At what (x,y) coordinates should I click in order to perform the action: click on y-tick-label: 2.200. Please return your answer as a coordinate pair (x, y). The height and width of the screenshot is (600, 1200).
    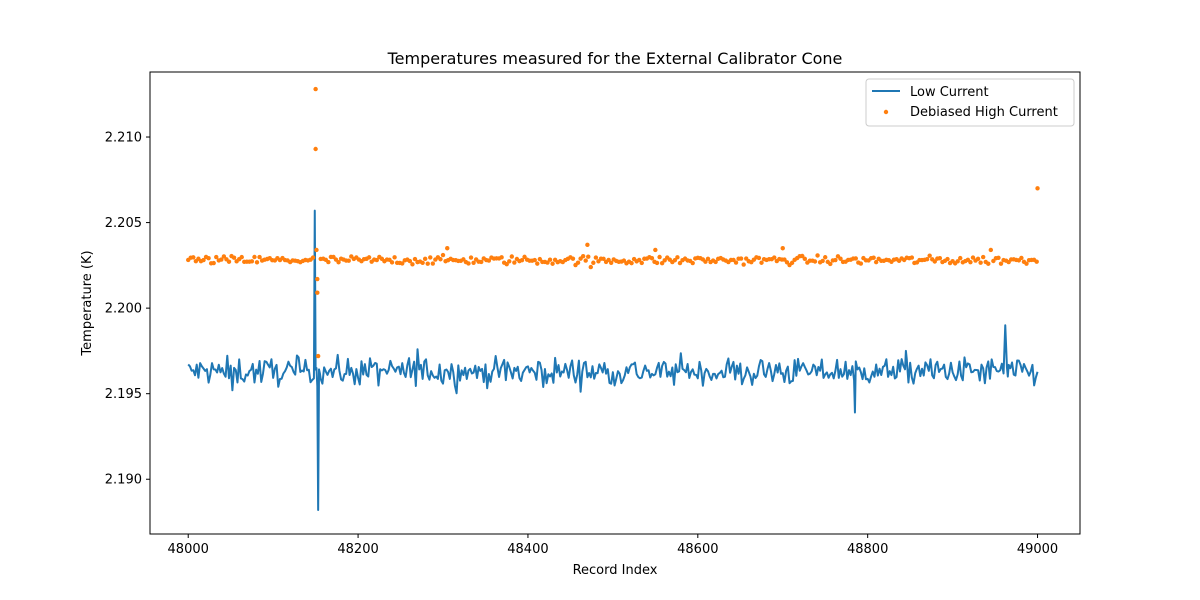
    Looking at the image, I should click on (123, 309).